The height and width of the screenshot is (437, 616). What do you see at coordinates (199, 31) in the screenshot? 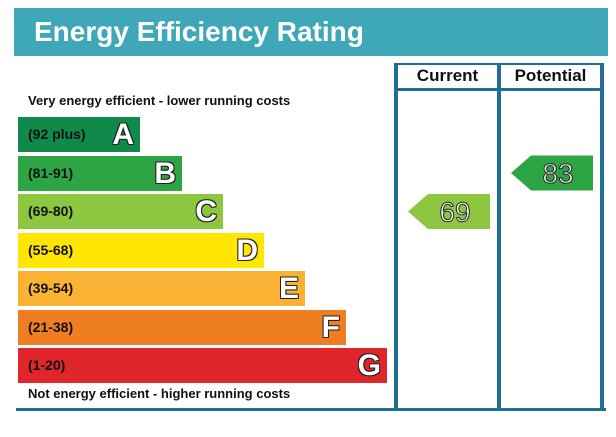
I see `chart-title: Energy Efficiency Rating` at bounding box center [199, 31].